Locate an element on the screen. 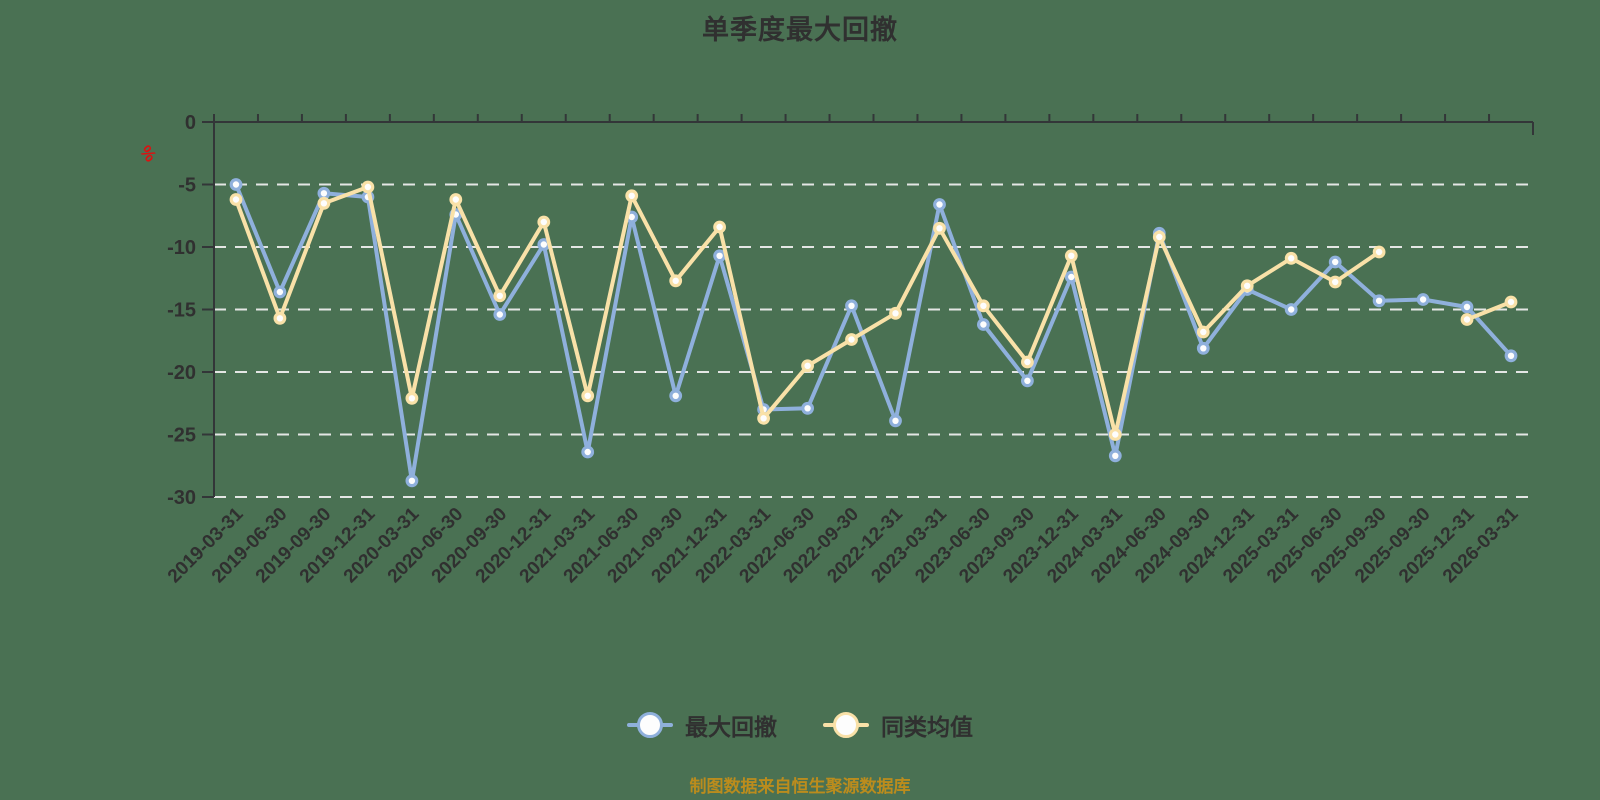 The height and width of the screenshot is (800, 1600). y-axis-label: -5 is located at coordinates (187, 186).